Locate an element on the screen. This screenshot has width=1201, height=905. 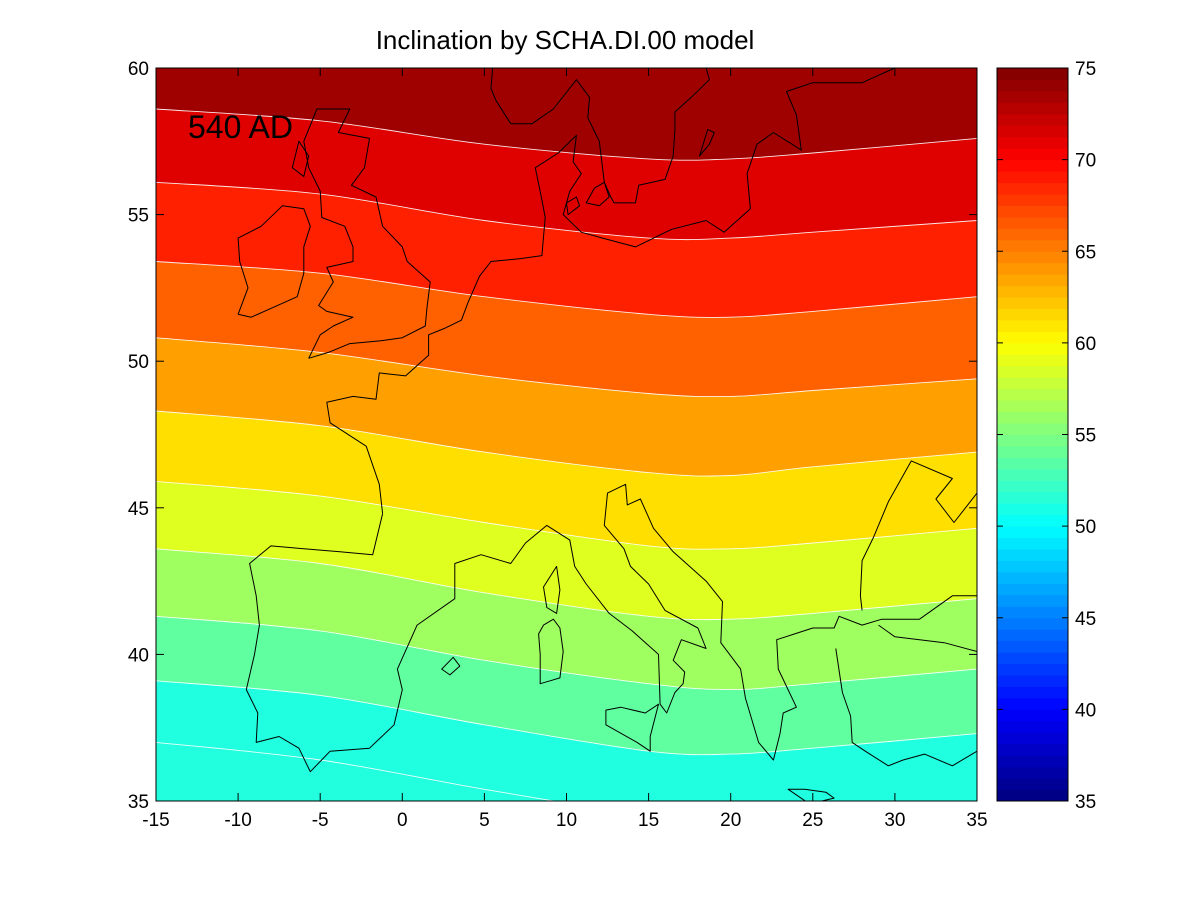
y-tick-label: 45 is located at coordinates (138, 509).